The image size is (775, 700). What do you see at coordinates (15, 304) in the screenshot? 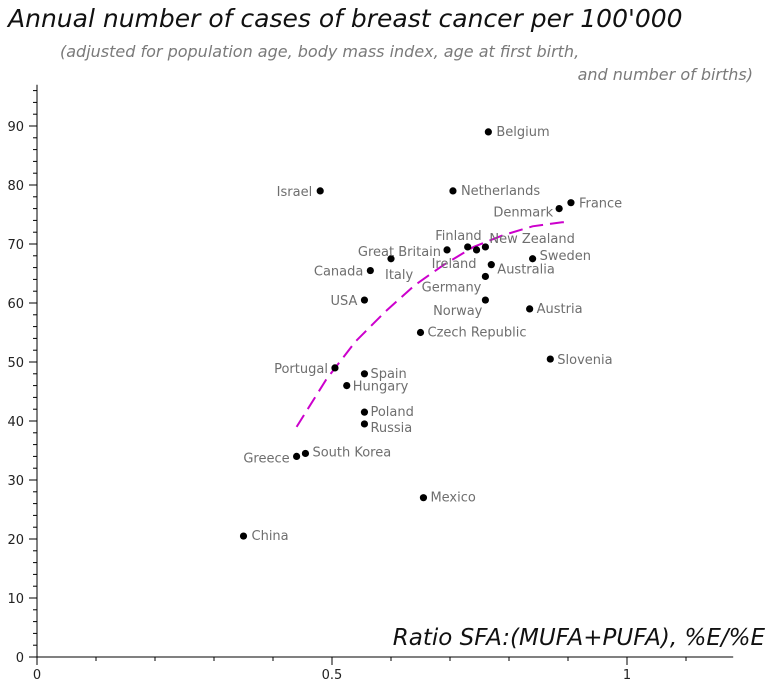
I see `y-tick-label: 60` at bounding box center [15, 304].